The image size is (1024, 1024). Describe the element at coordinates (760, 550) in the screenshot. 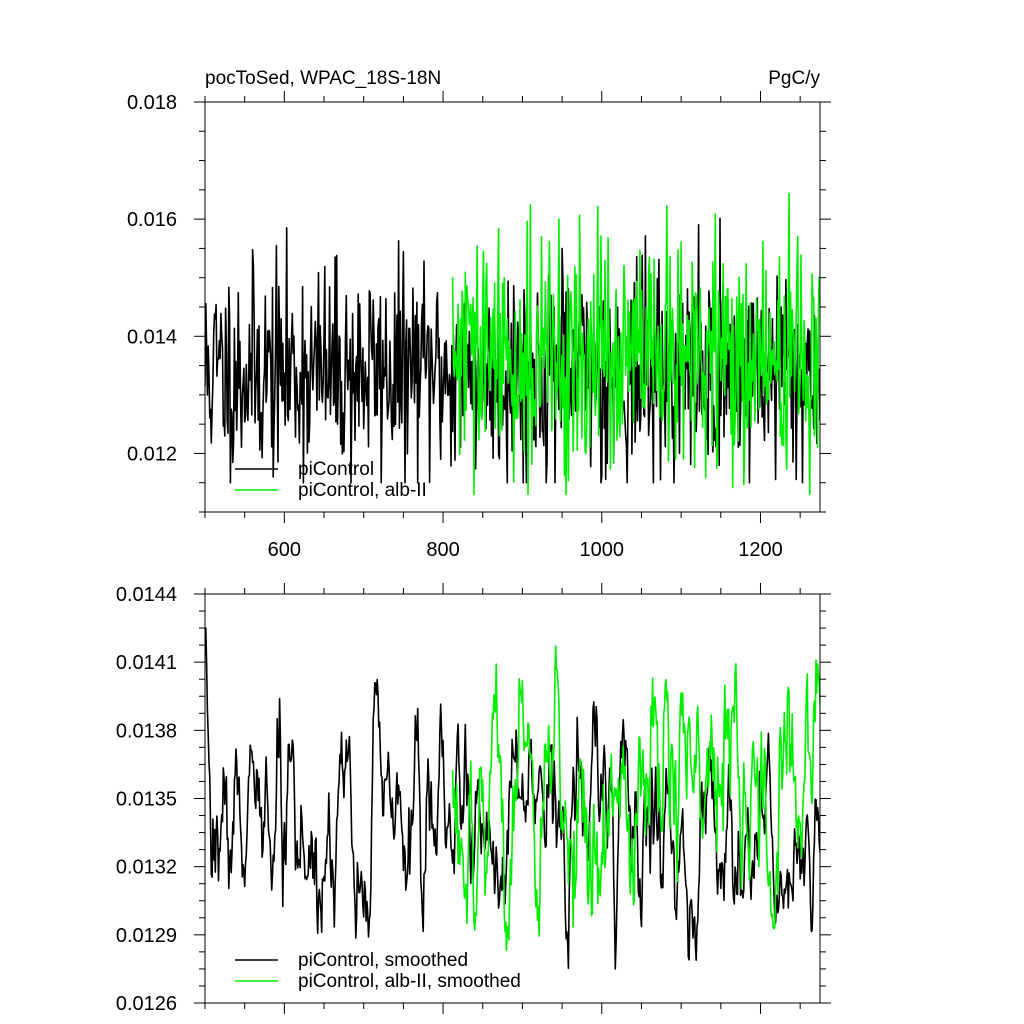

I see `x-tick-label: 1200` at that location.